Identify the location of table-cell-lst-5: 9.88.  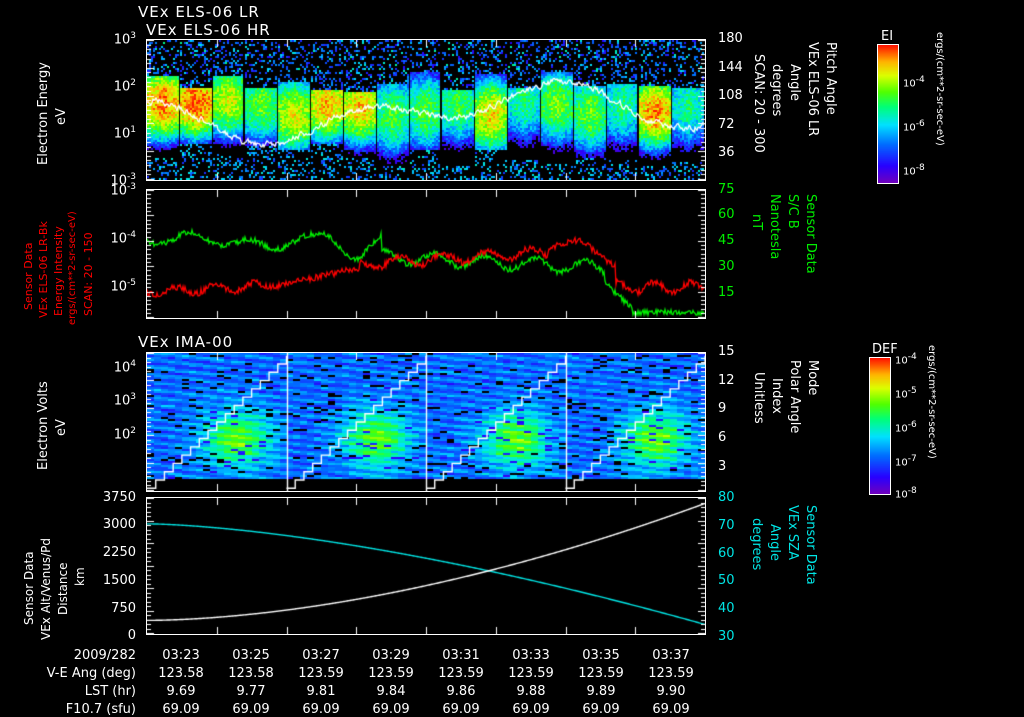
(531, 691).